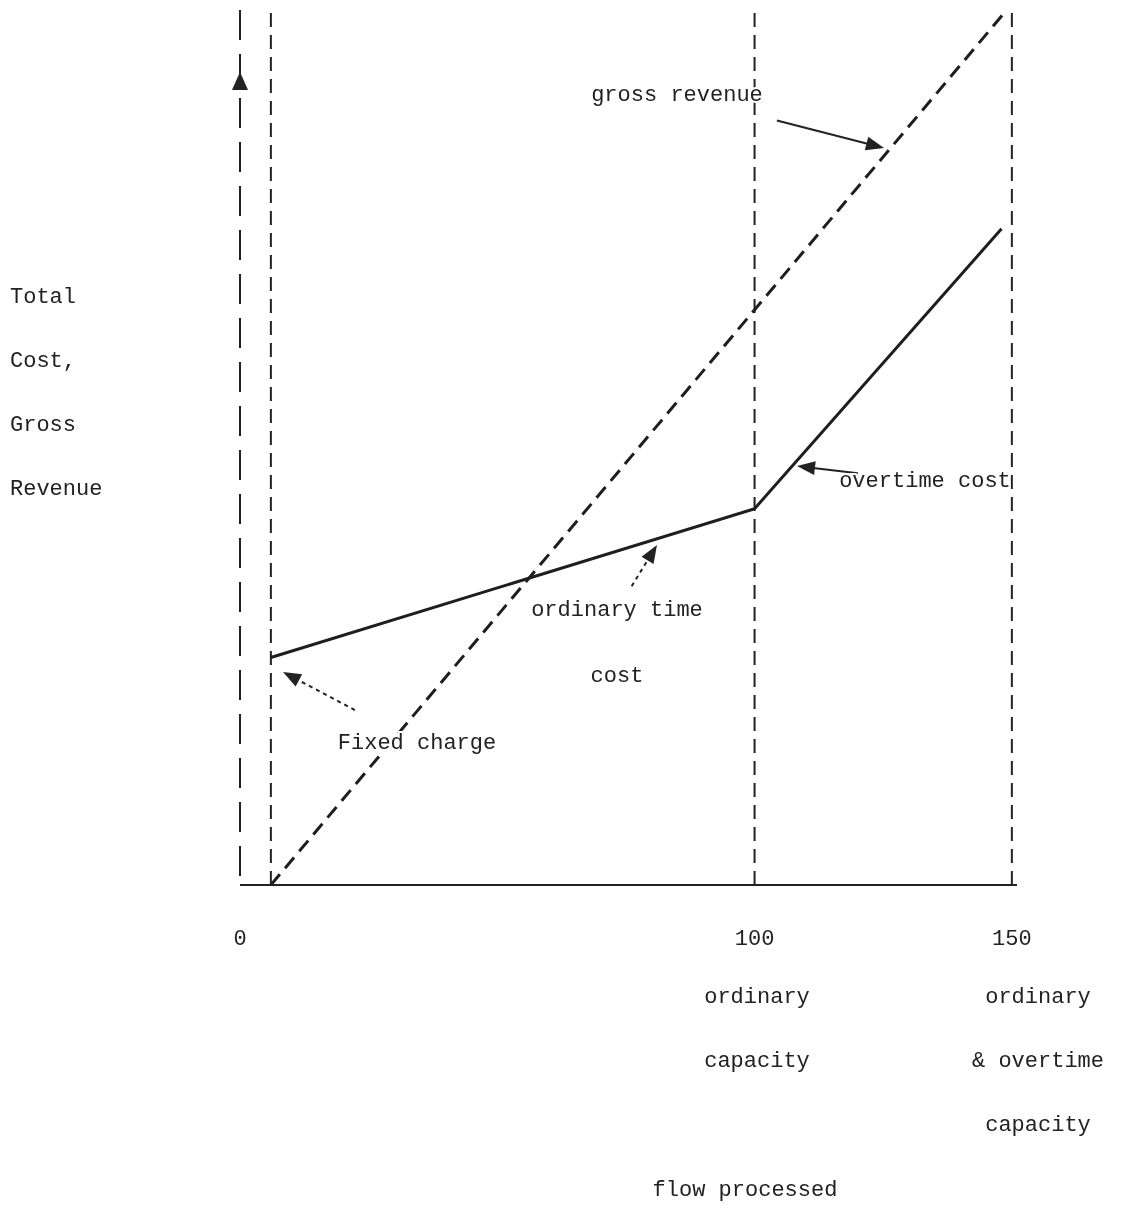 This screenshot has height=1210, width=1146. I want to click on text: ordinary & overtime capacity, so click(1038, 1061).